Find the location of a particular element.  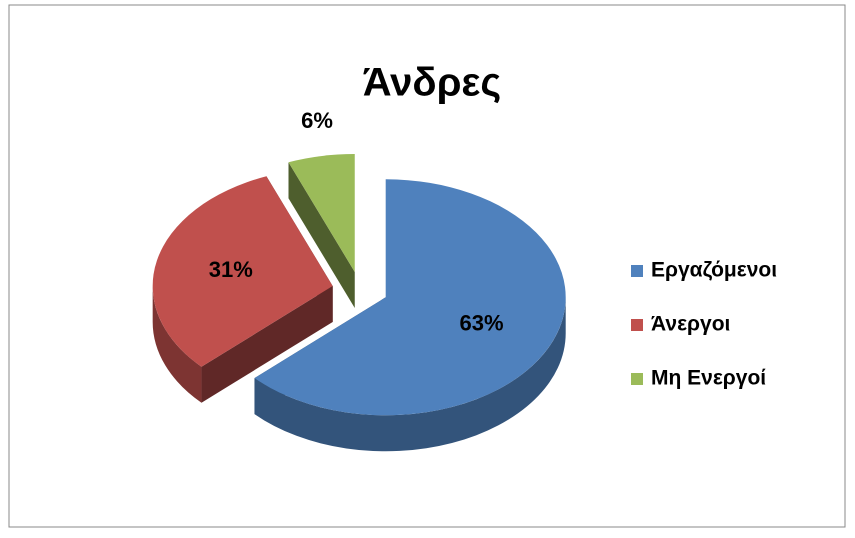

legend-label: Μη Ενεργοί is located at coordinates (708, 378).